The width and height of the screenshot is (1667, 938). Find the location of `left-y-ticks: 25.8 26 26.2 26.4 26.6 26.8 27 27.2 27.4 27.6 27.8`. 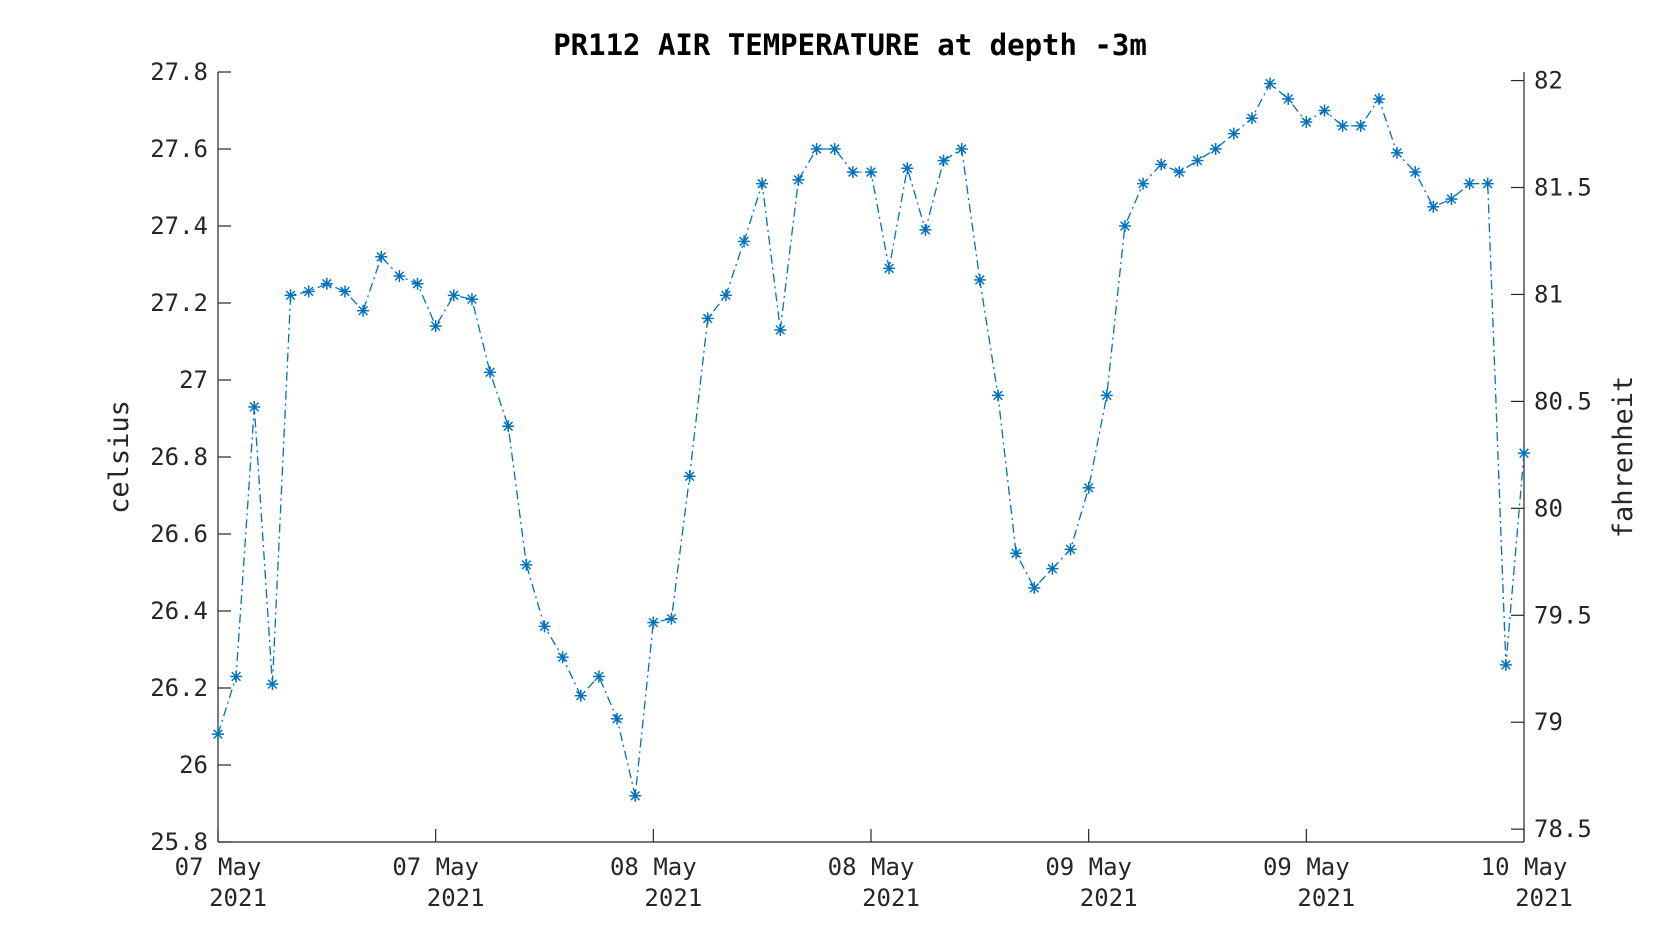

left-y-ticks: 25.8 26 26.2 26.4 26.6 26.8 27 27.2 27.4 27.6 27.8 is located at coordinates (190, 457).